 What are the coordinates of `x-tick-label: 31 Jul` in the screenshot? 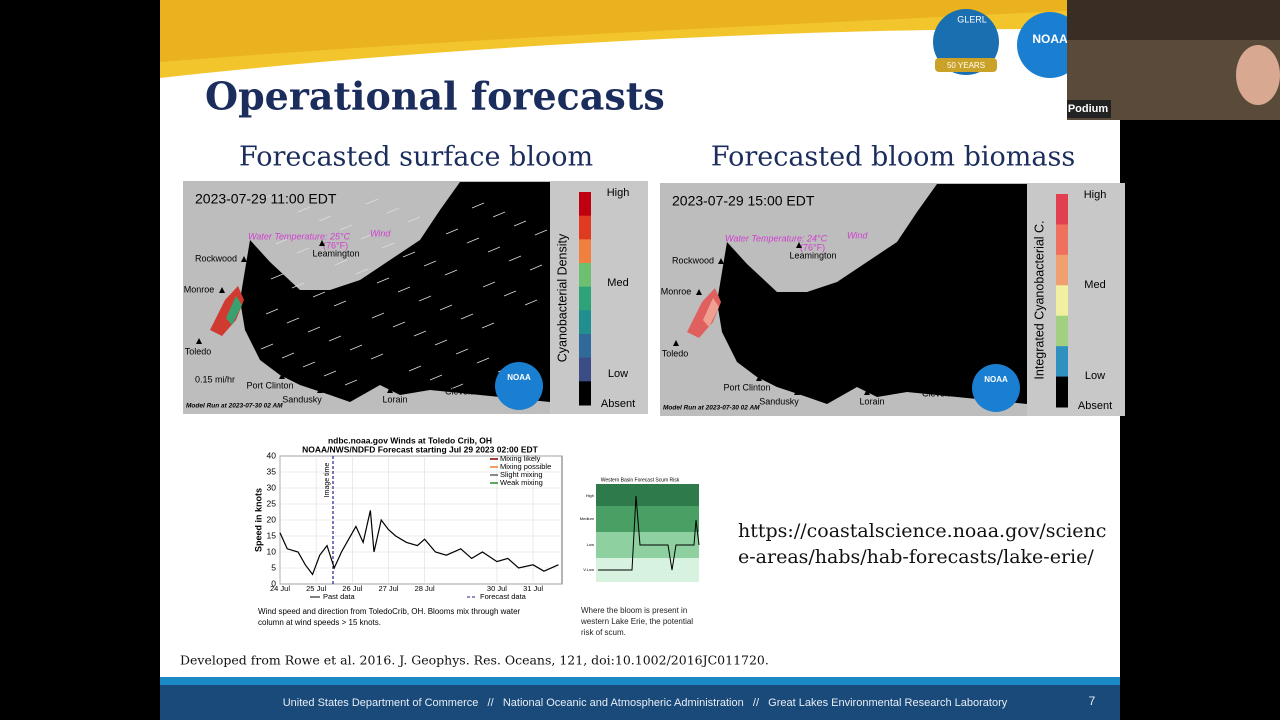 It's located at (533, 588).